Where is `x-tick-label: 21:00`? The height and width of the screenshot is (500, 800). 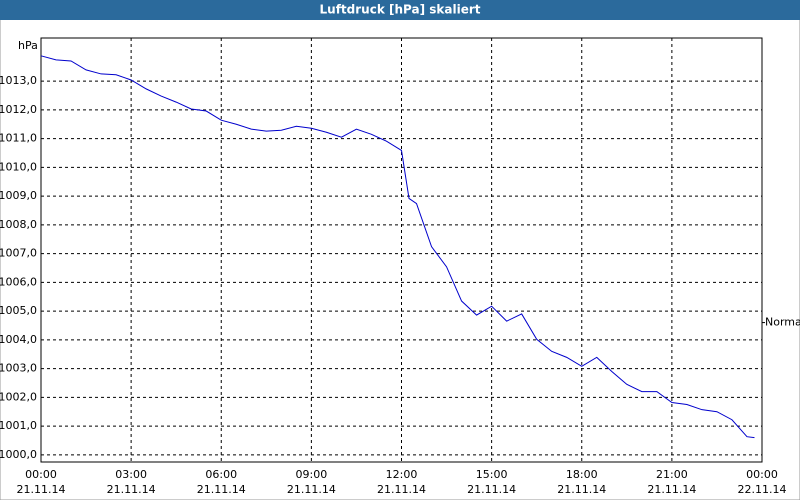
x-tick-label: 21:00 is located at coordinates (672, 474).